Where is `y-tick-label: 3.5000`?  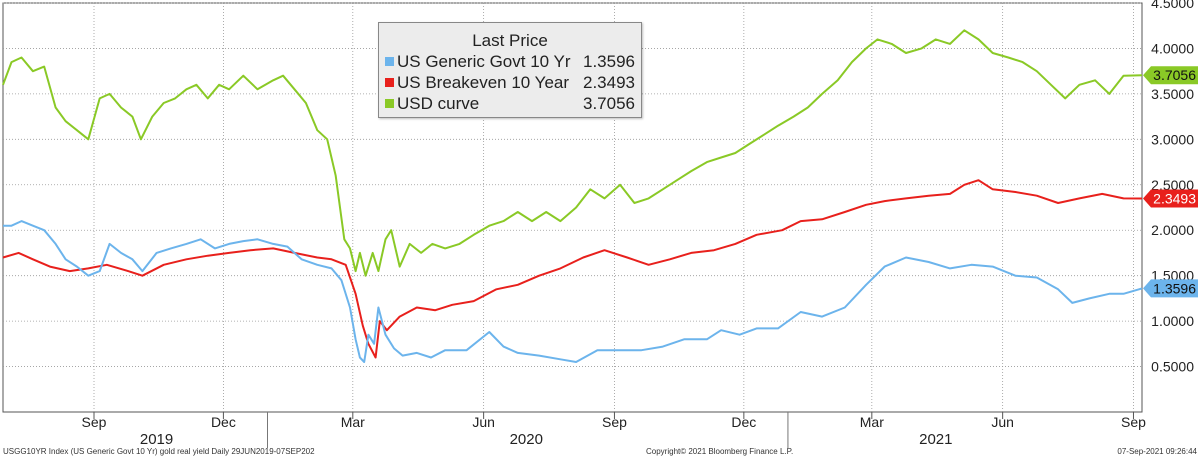 y-tick-label: 3.5000 is located at coordinates (1172, 94).